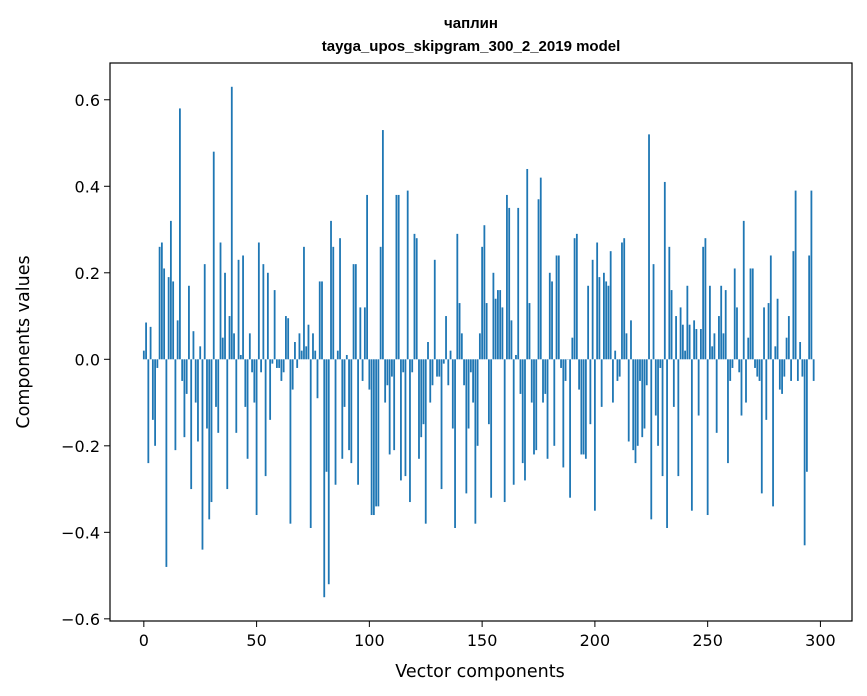 The image size is (867, 696). What do you see at coordinates (80, 619) in the screenshot?
I see `y-tick-label-0: −0.6` at bounding box center [80, 619].